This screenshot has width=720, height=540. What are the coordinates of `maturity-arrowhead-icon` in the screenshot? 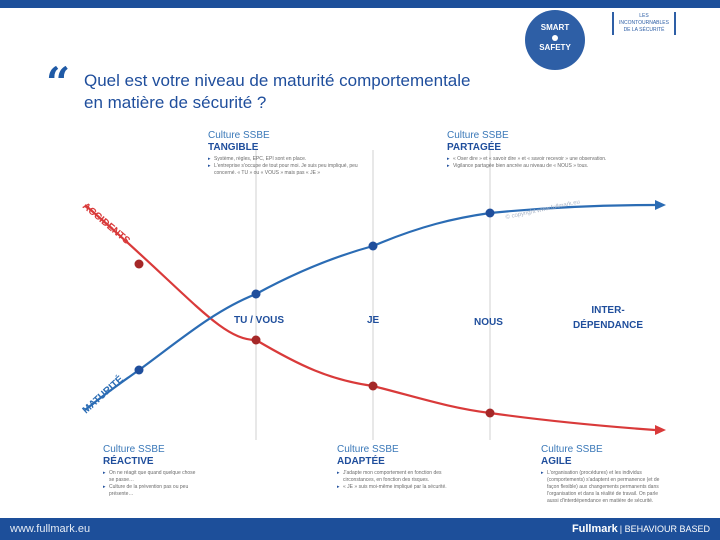 It's located at (660, 205).